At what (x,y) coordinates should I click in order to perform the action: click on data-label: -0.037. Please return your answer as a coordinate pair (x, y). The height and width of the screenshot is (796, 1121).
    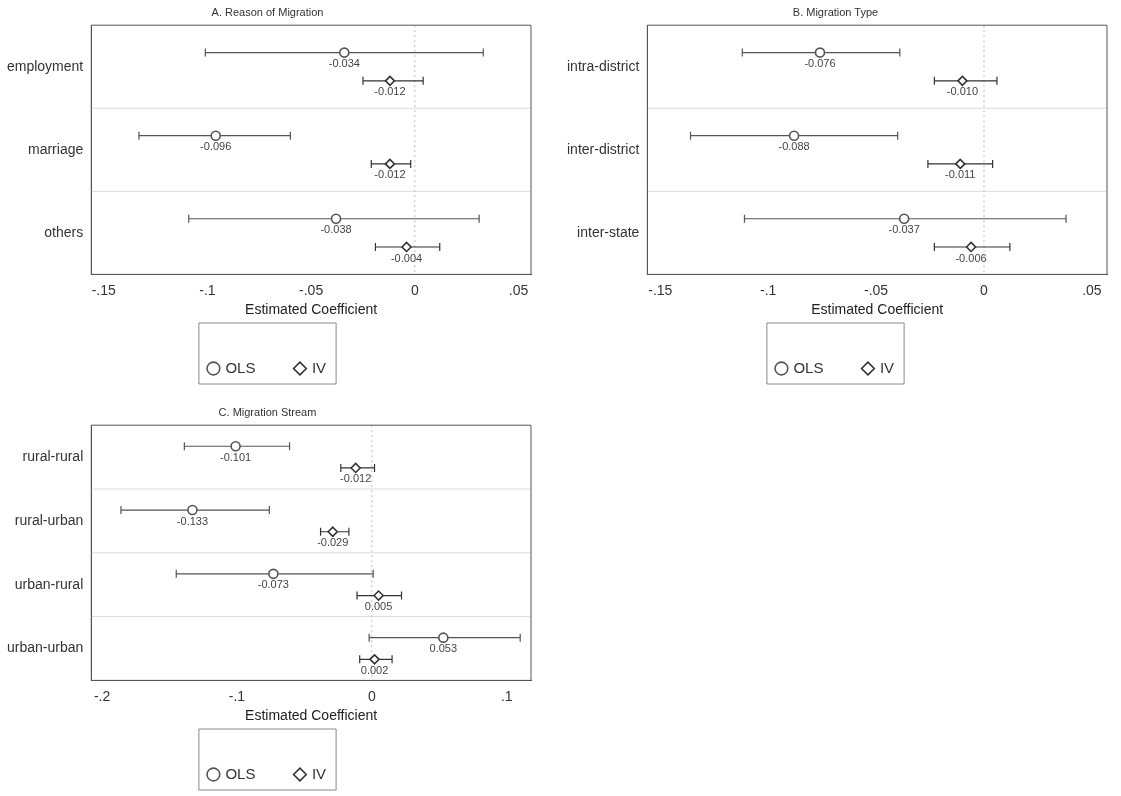
    Looking at the image, I should click on (904, 229).